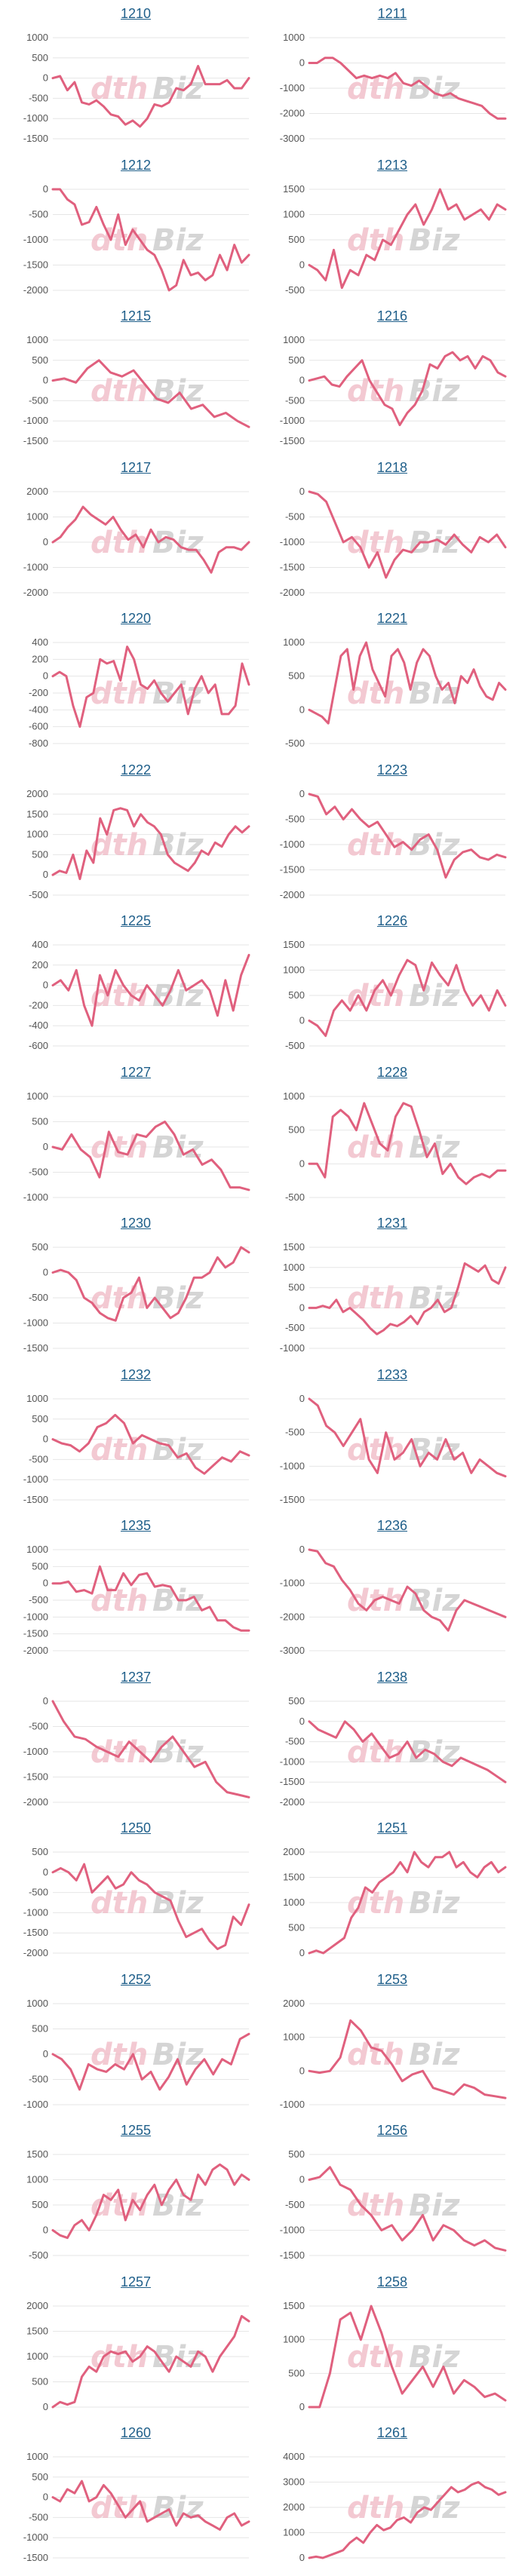 The width and height of the screenshot is (528, 2576). I want to click on chart-title-link: 1218, so click(392, 467).